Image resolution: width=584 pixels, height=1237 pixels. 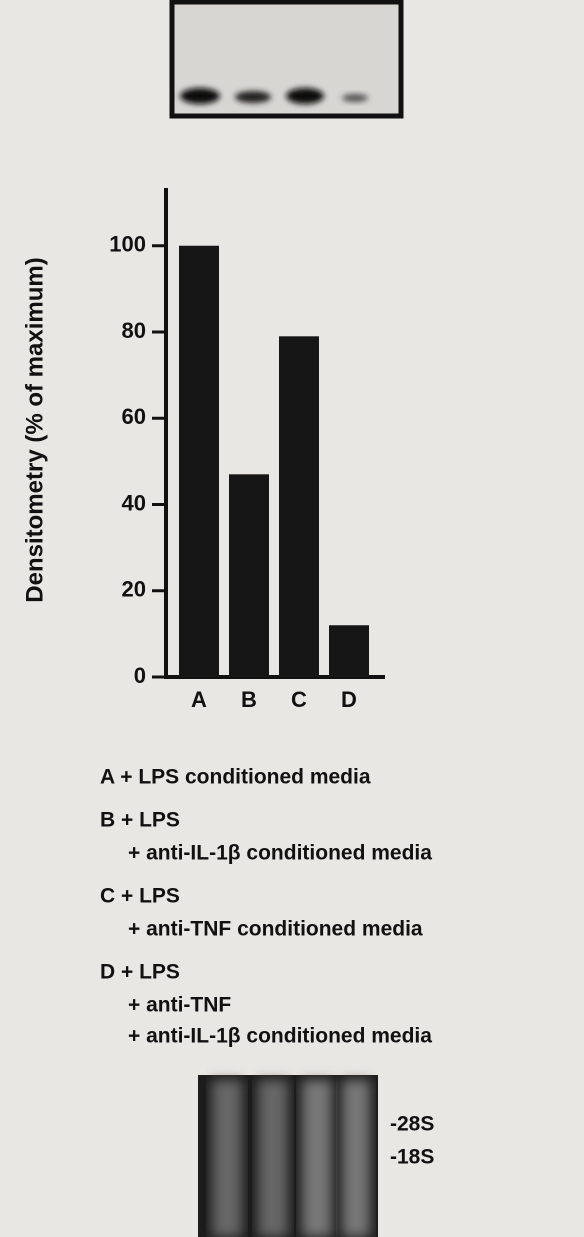 I want to click on y-tick-label: 80, so click(x=134, y=330).